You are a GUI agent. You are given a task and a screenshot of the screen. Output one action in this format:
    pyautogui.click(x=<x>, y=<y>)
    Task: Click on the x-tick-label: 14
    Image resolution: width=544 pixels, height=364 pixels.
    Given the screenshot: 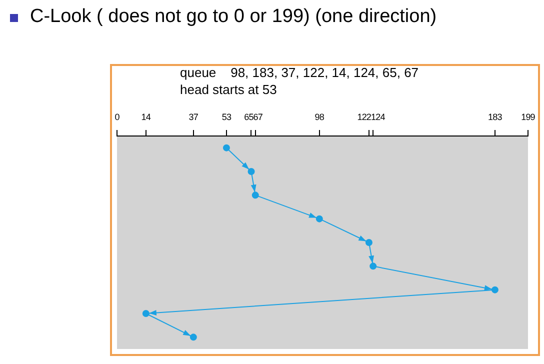 What is the action you would take?
    pyautogui.click(x=146, y=117)
    